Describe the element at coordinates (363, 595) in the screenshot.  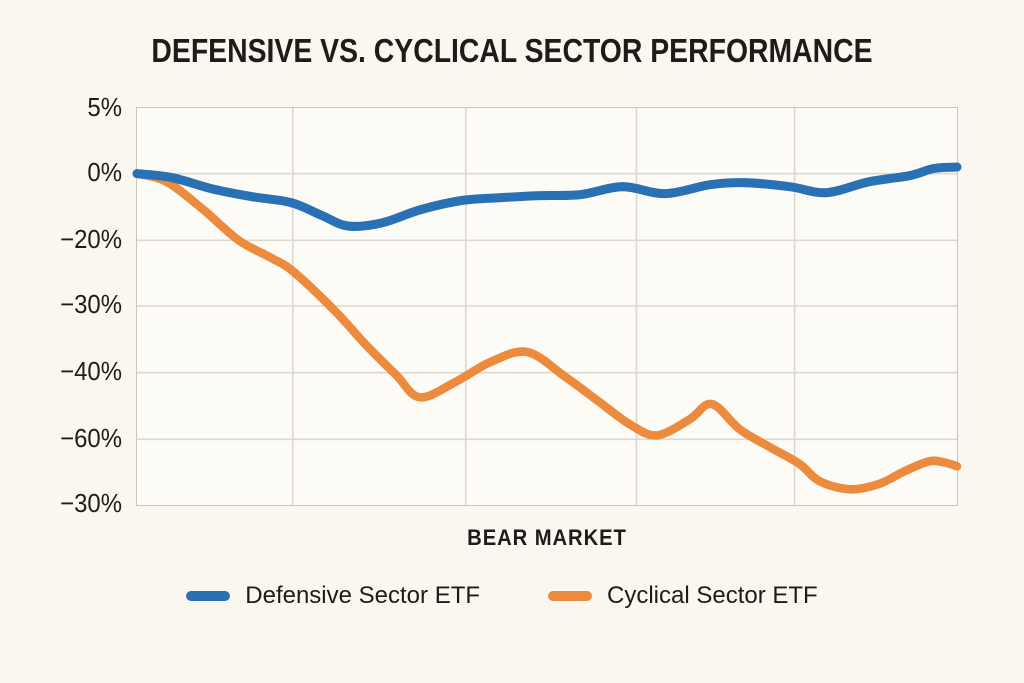
I see `legend-label-defensive: Defensive Sector ETF` at that location.